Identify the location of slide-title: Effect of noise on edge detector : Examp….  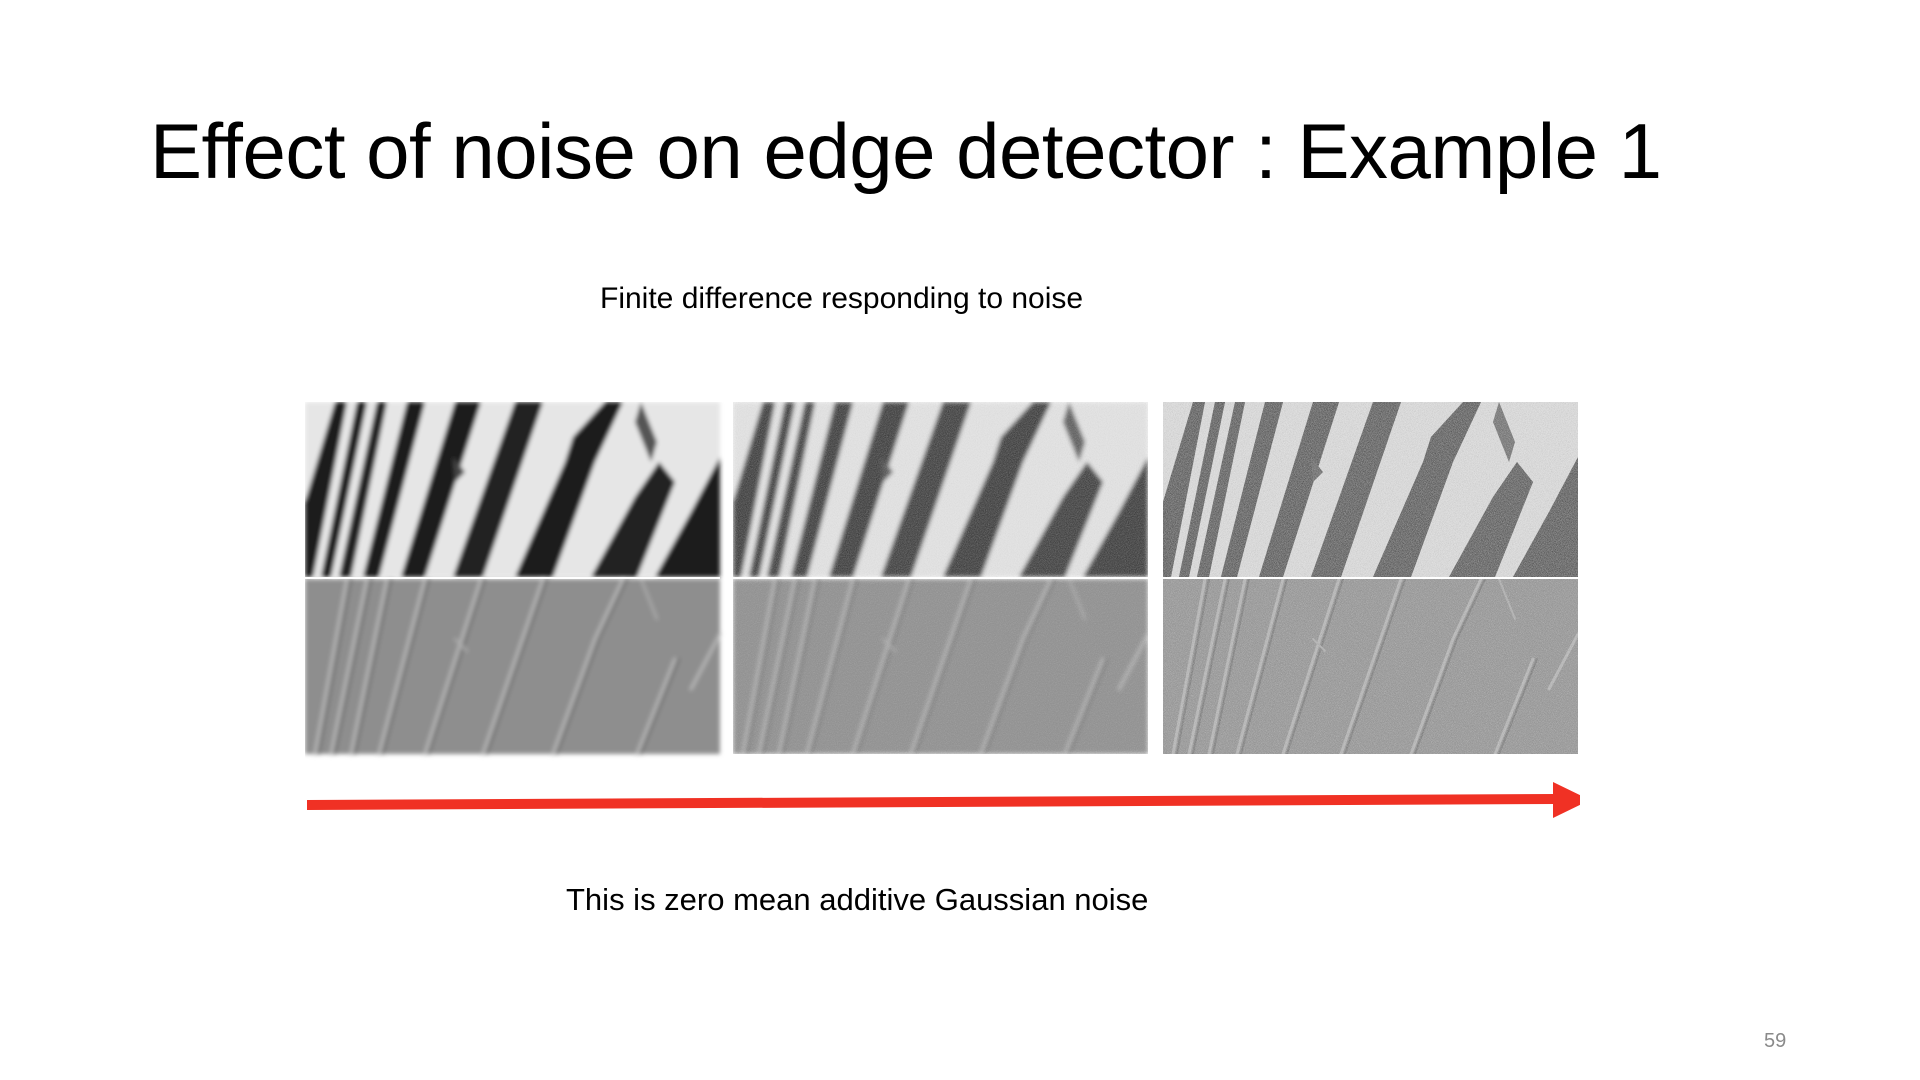
(906, 151).